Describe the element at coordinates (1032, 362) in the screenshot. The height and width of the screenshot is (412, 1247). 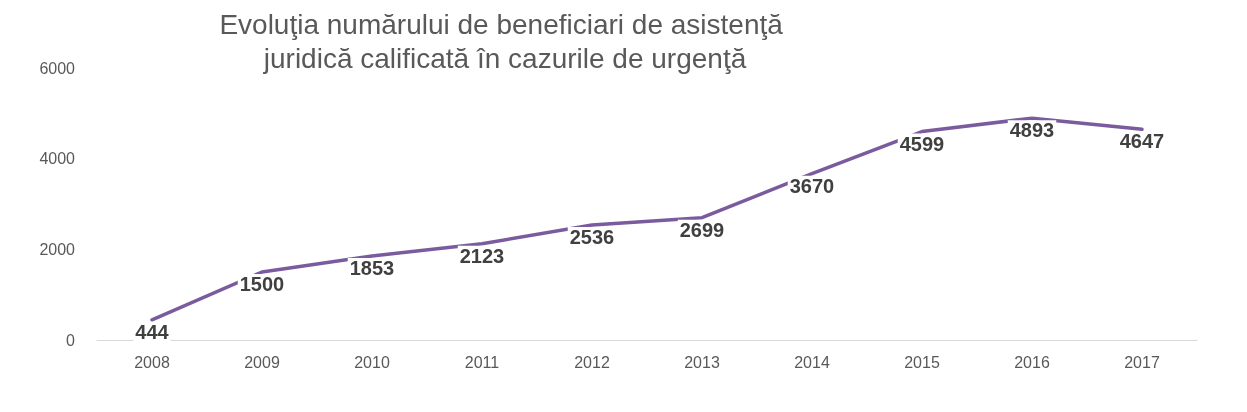
I see `x-tick-label: 2016` at that location.